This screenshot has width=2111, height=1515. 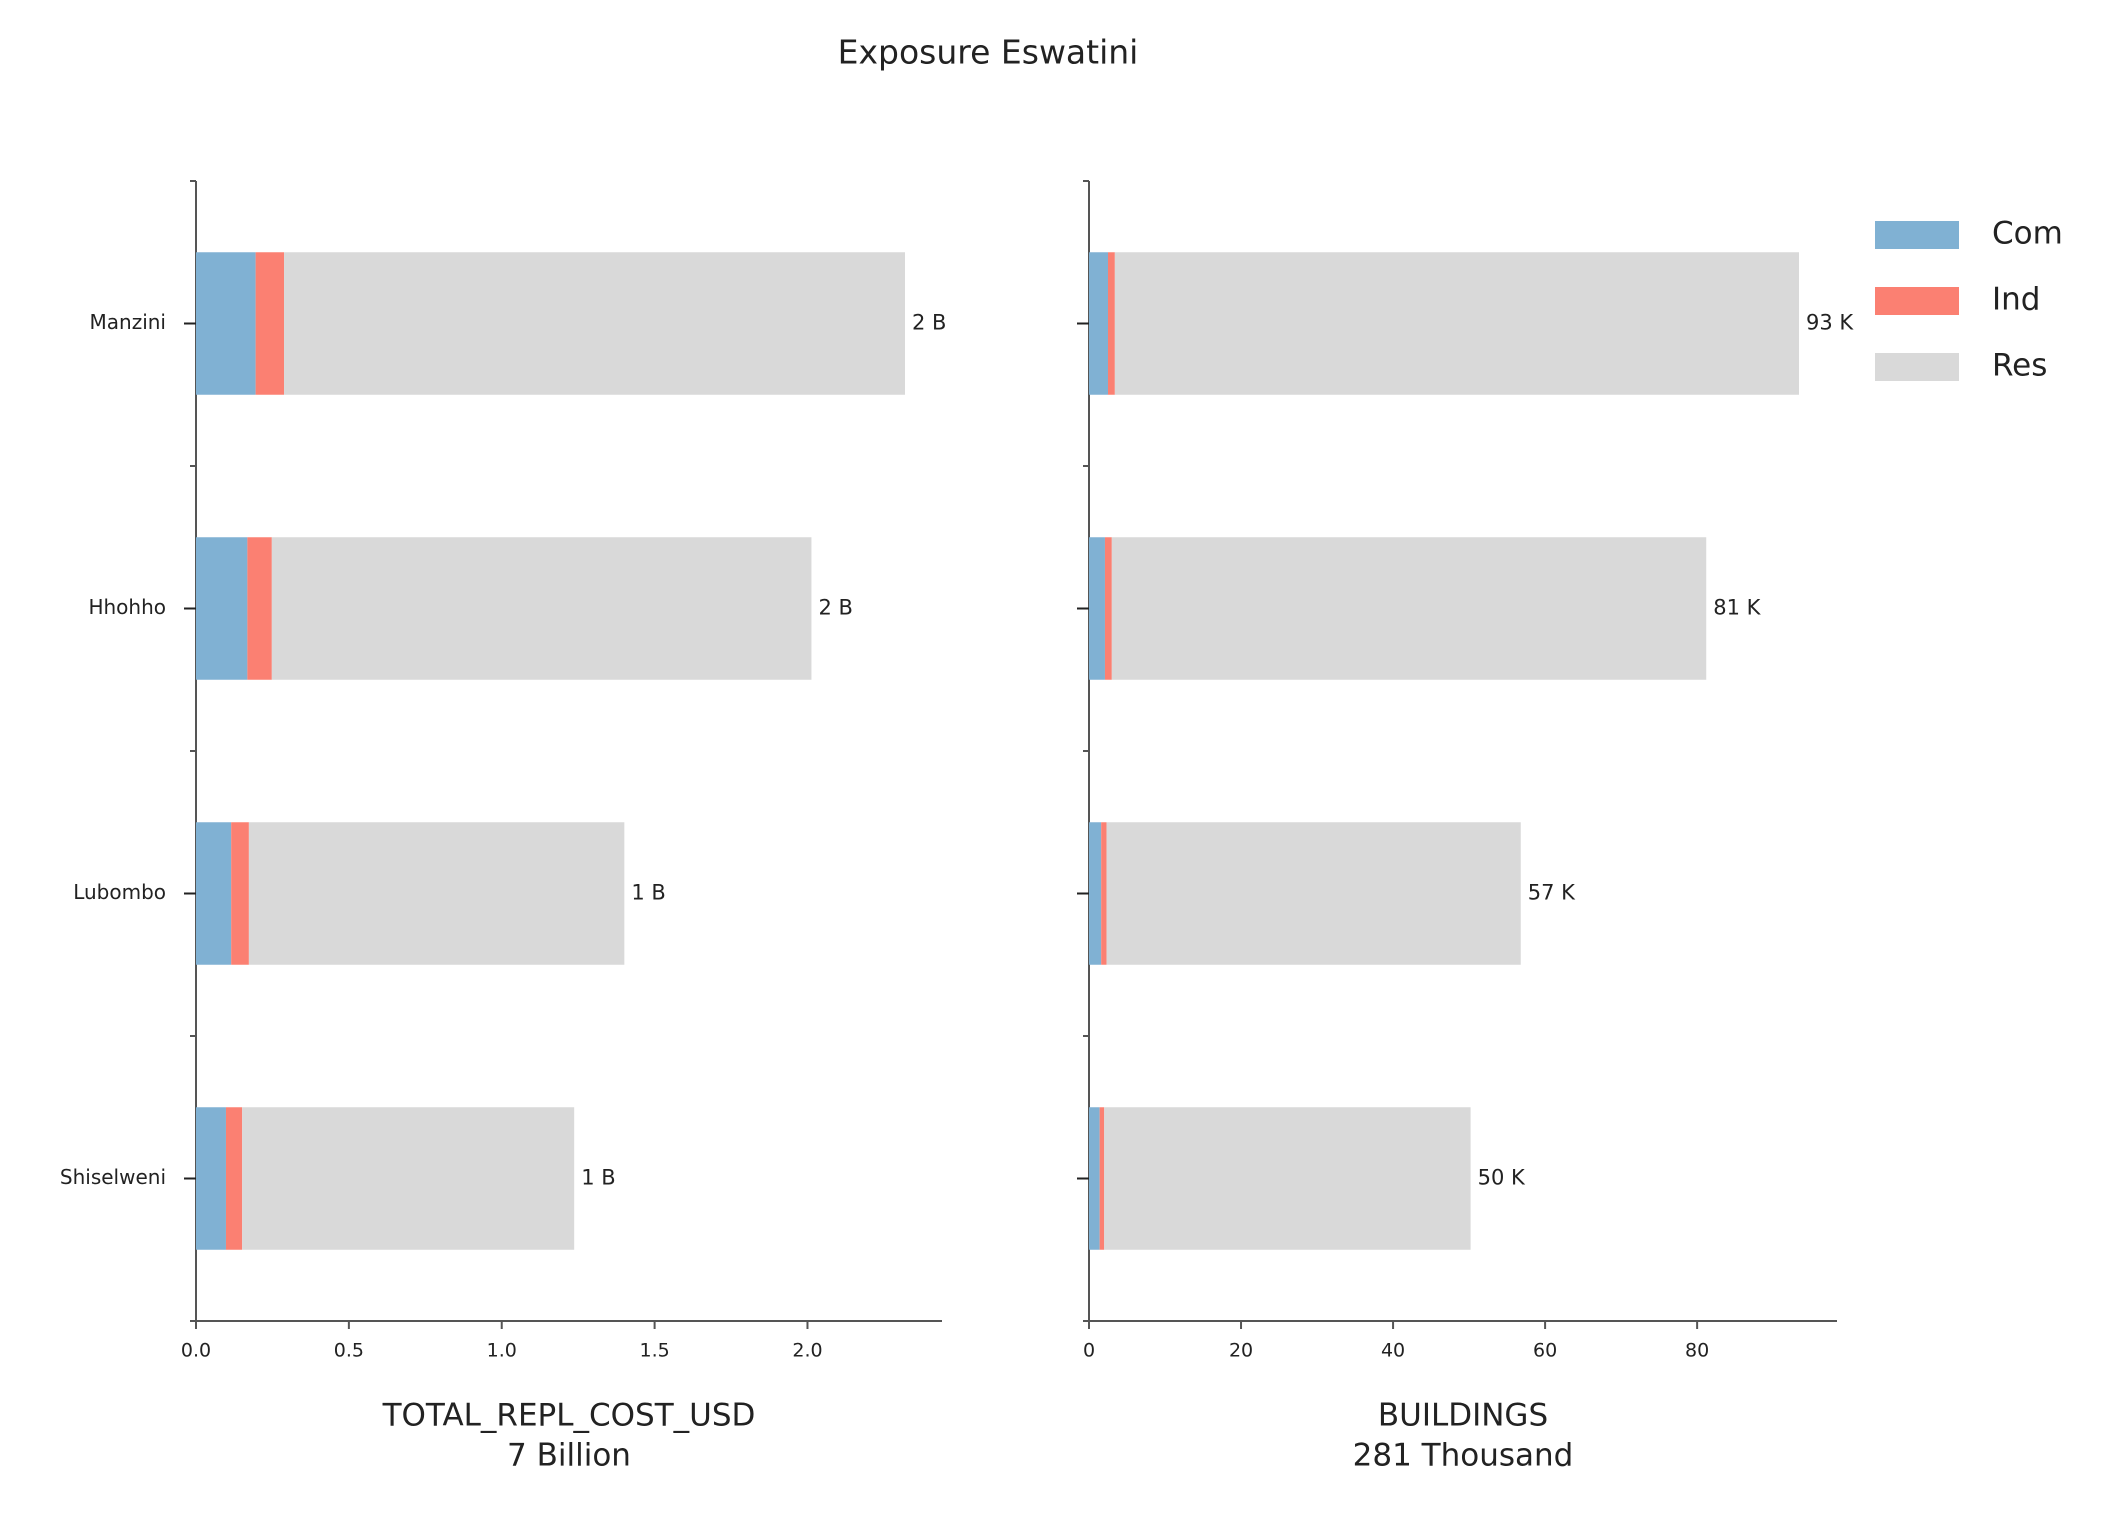 I want to click on x-tick-label: 20, so click(x=1241, y=1351).